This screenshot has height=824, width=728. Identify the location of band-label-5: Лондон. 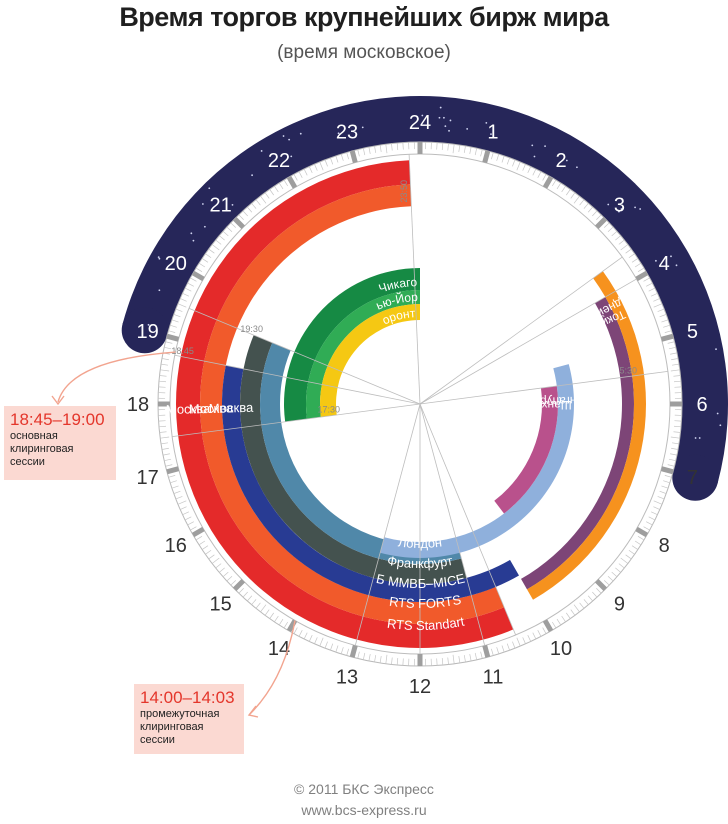
(420, 542).